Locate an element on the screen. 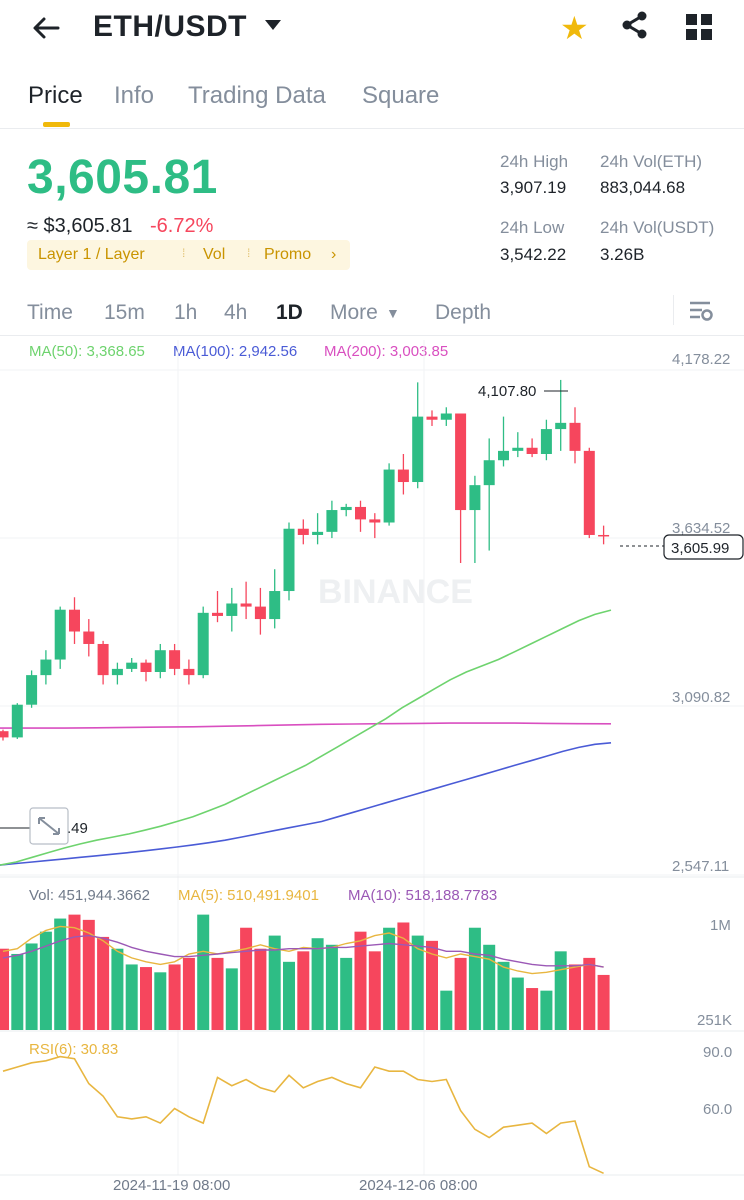 This screenshot has width=744, height=1200. vol-ma5-line is located at coordinates (303, 950).